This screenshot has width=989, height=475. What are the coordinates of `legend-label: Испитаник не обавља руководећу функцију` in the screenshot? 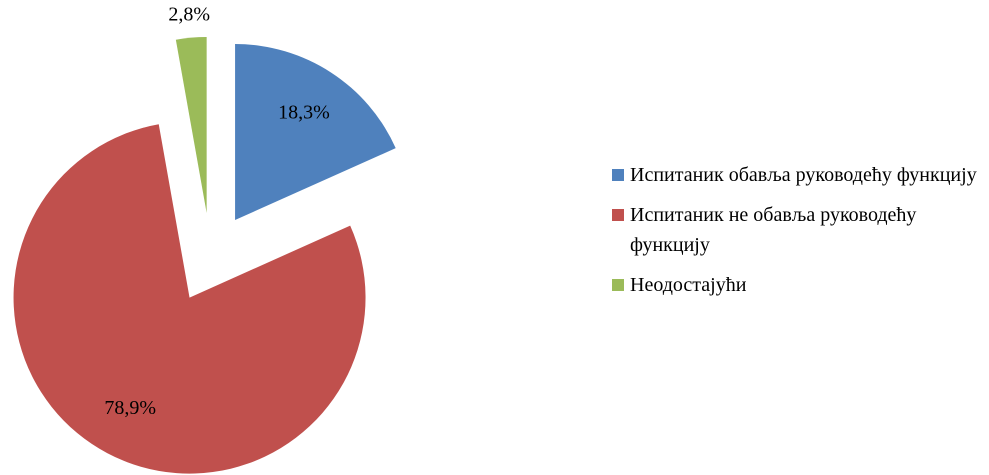 It's located at (773, 230).